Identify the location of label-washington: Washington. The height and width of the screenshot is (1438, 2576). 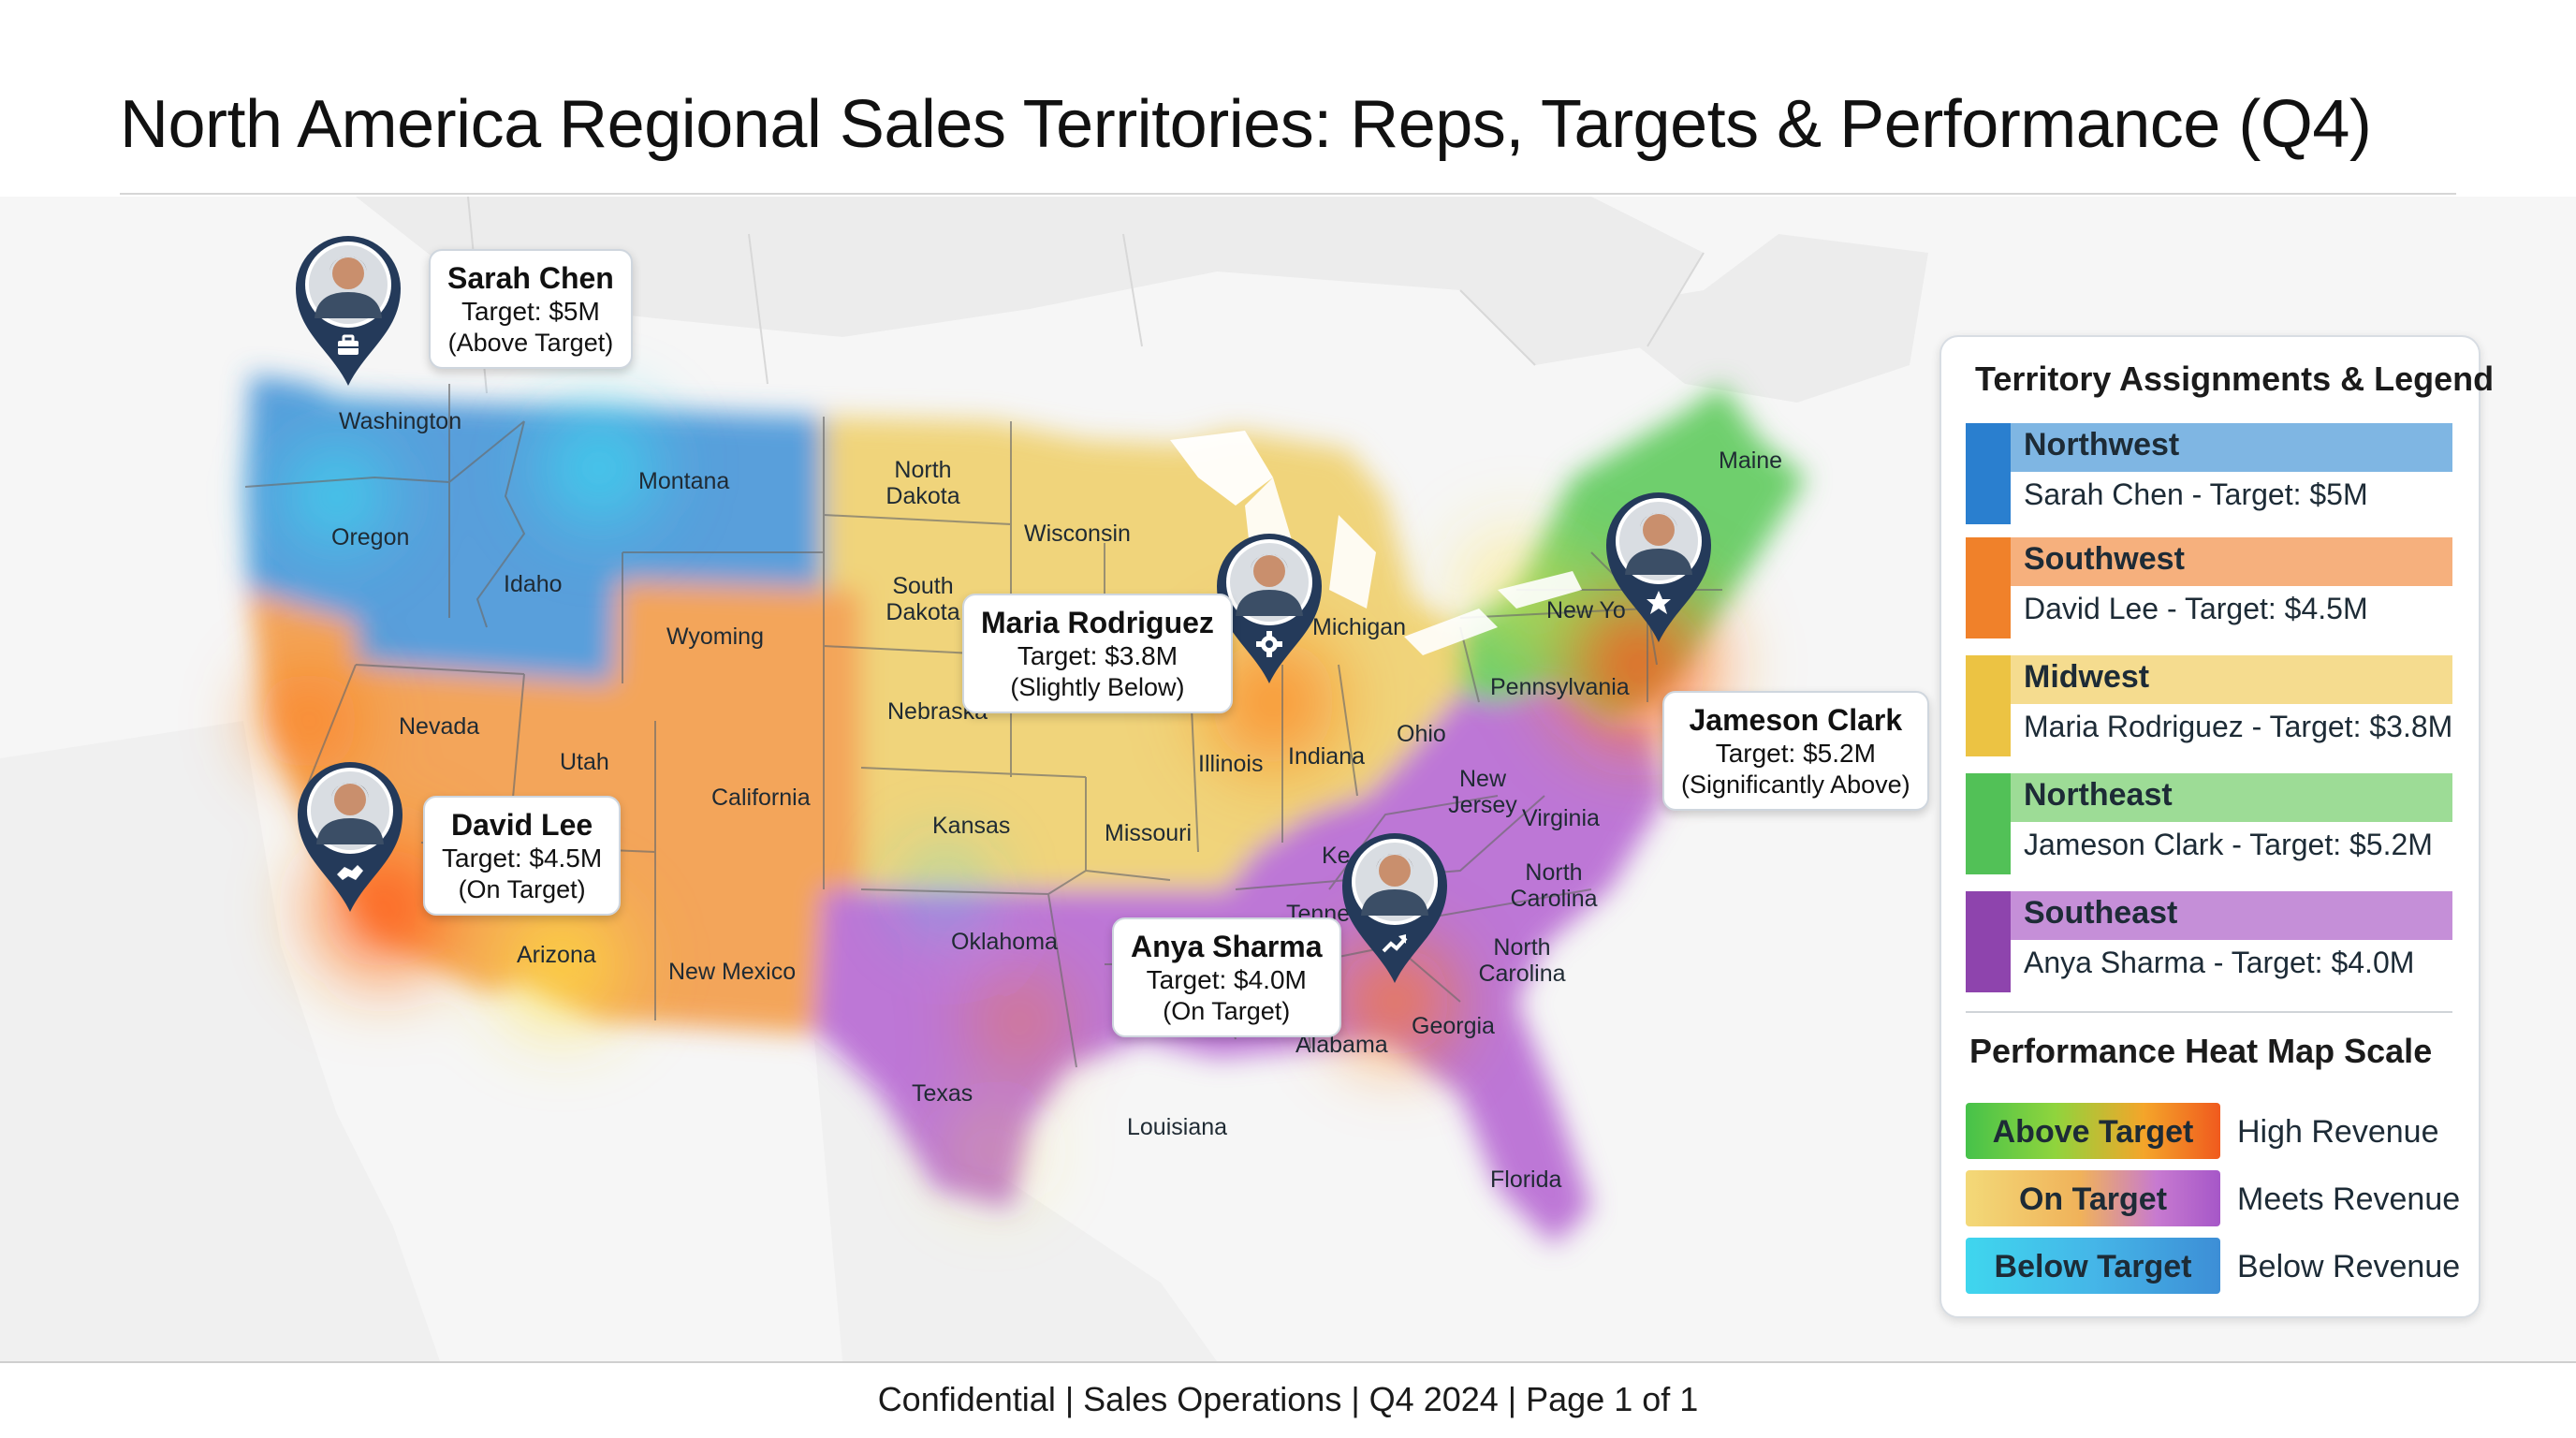
(400, 421).